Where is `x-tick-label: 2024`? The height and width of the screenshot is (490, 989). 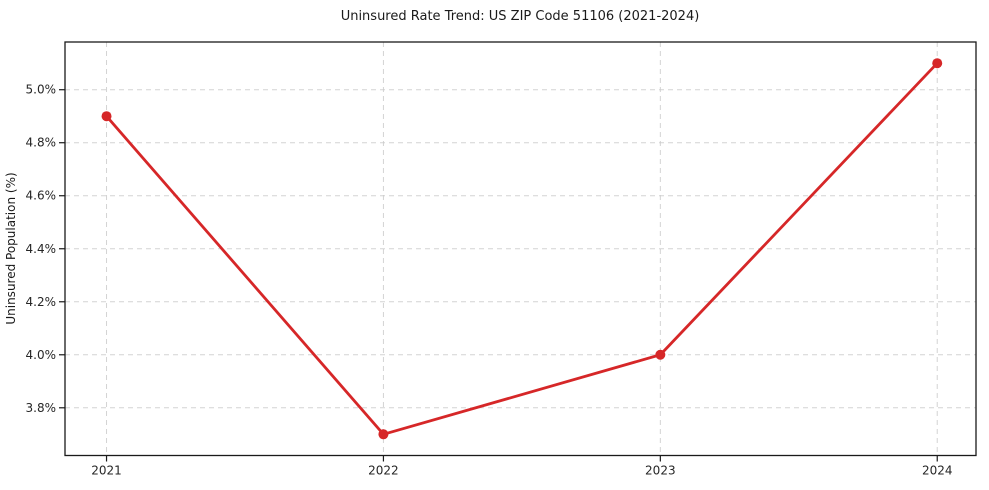
x-tick-label: 2024 is located at coordinates (937, 471).